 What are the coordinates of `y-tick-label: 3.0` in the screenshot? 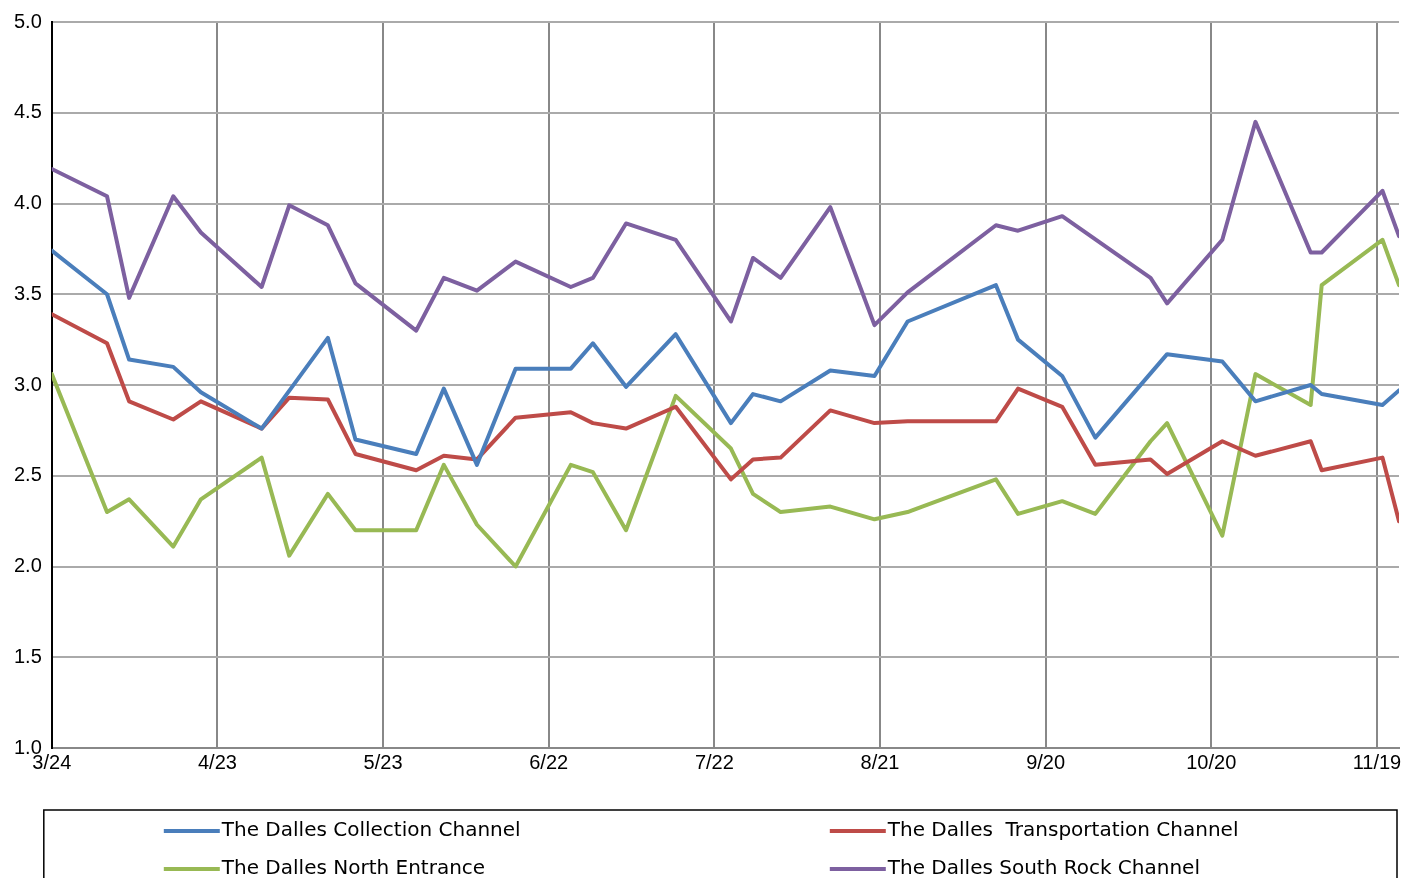 It's located at (27, 383).